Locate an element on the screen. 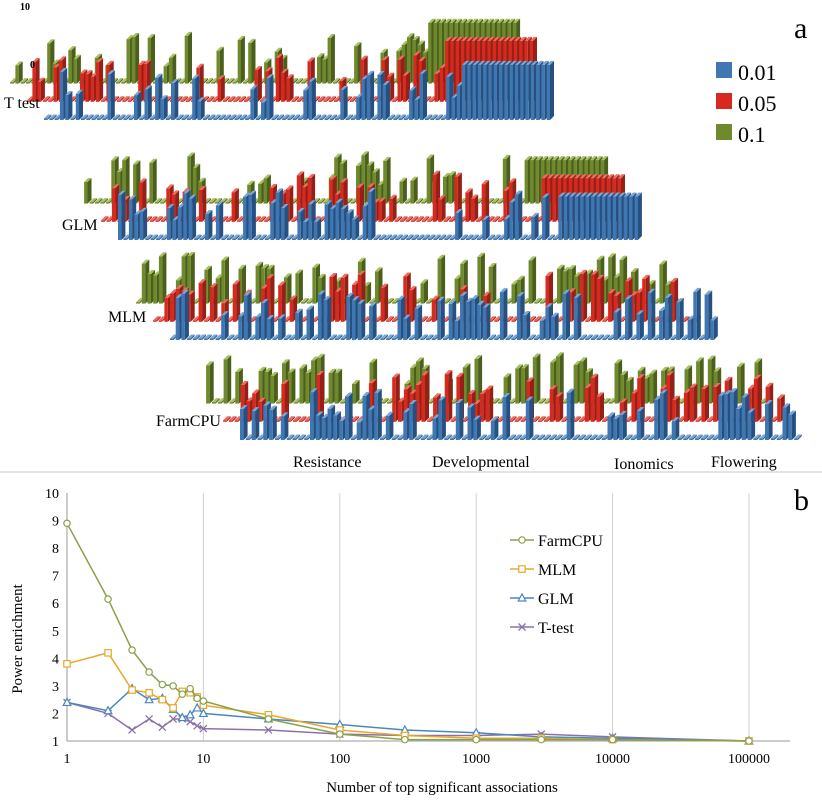  group-label-ionomics: Ionomics is located at coordinates (644, 464).